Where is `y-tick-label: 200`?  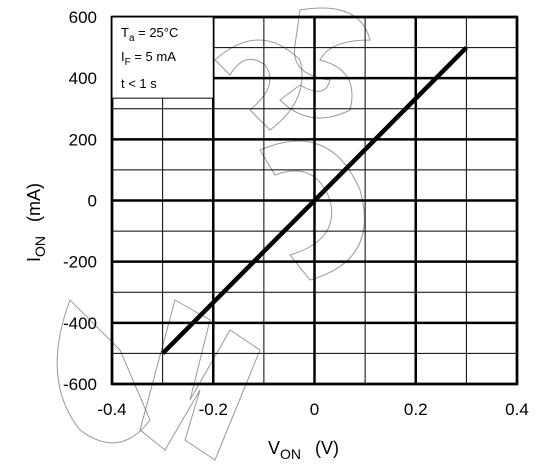 y-tick-label: 200 is located at coordinates (83, 139).